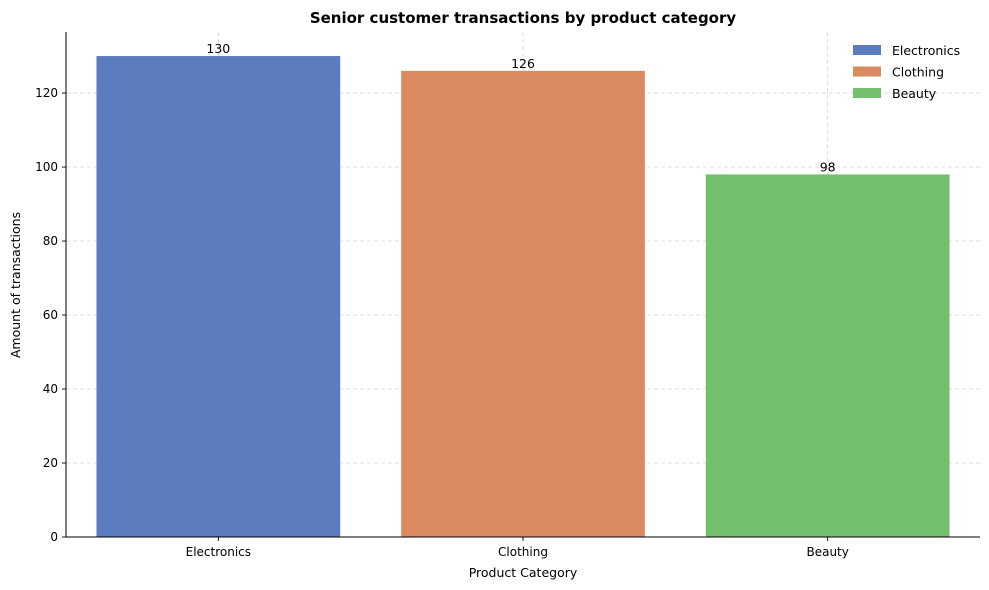  What do you see at coordinates (828, 166) in the screenshot?
I see `data-label: 98` at bounding box center [828, 166].